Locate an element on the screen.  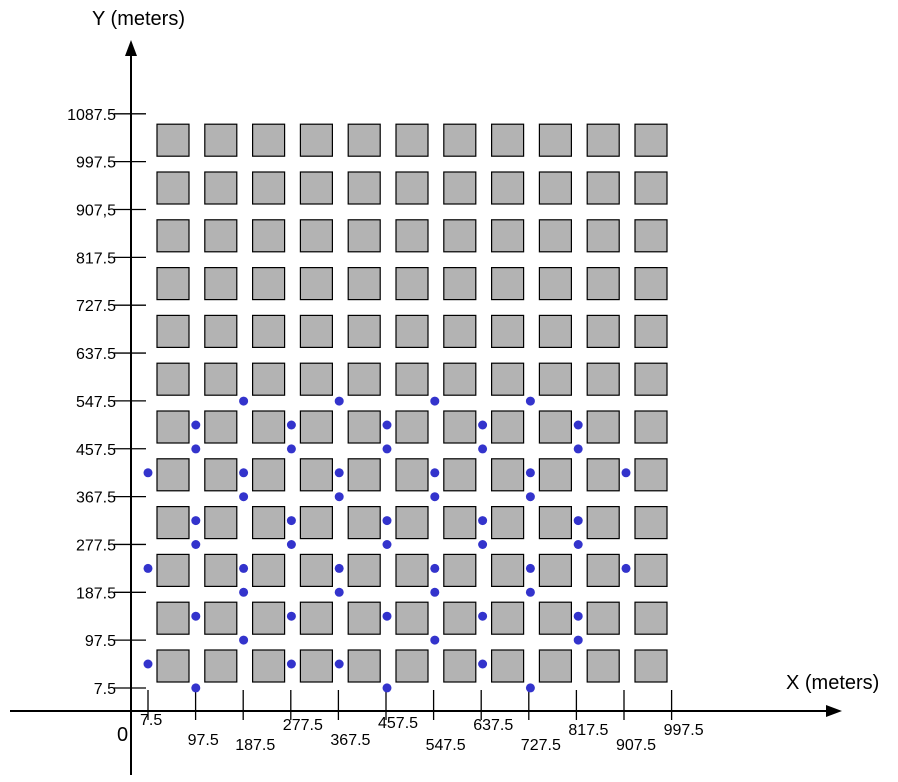
y-tick-label: 277.5 is located at coordinates (96, 545).